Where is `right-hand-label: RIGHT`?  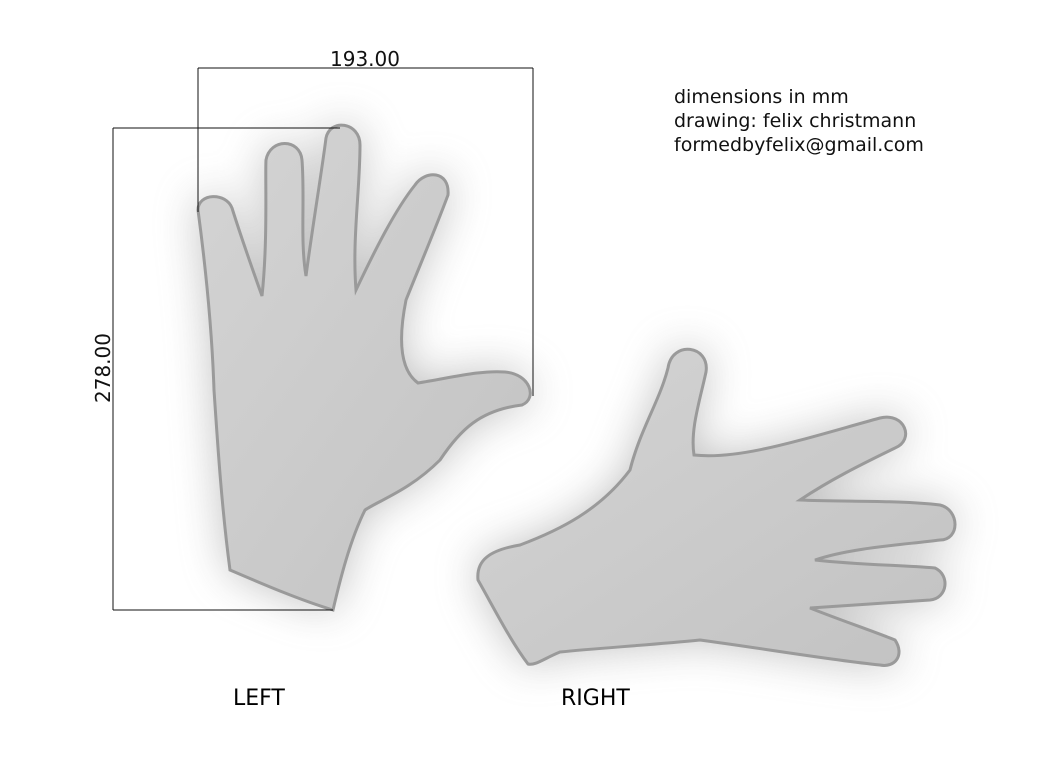 right-hand-label: RIGHT is located at coordinates (595, 698).